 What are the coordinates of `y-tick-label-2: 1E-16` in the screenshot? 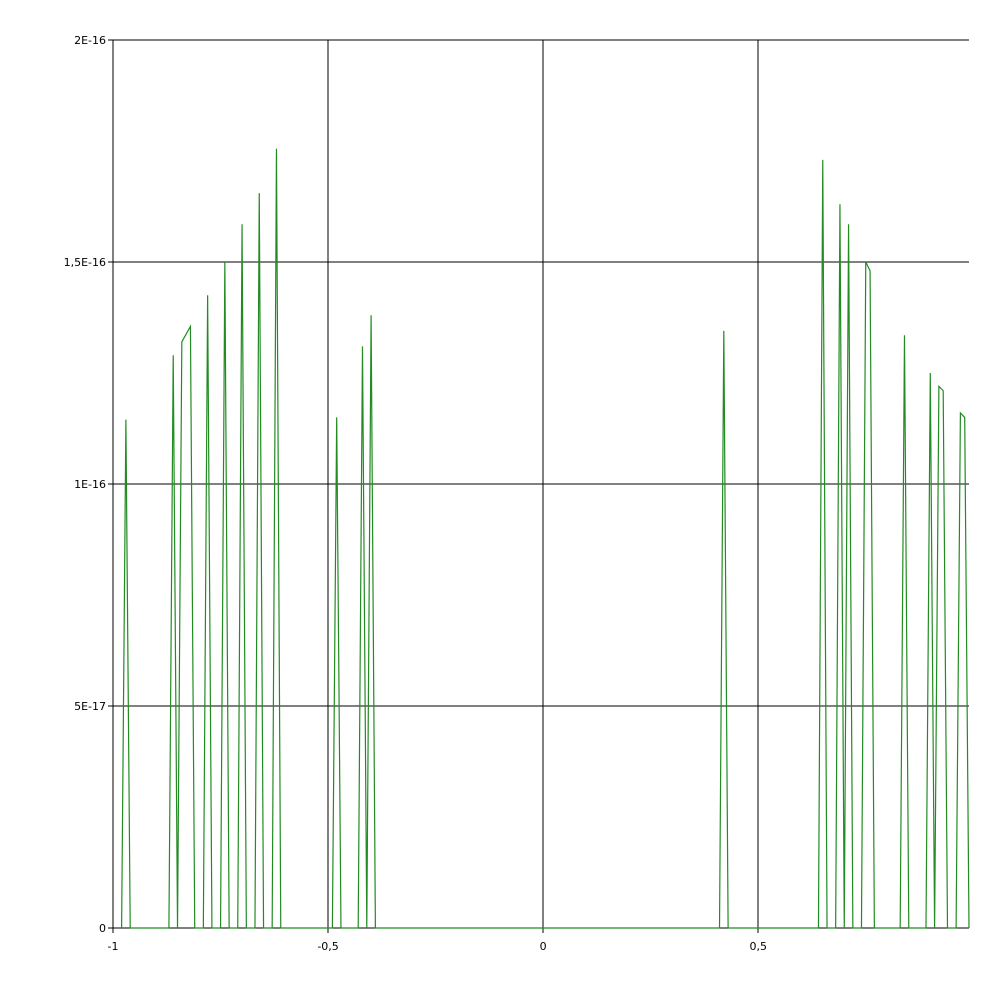 It's located at (90, 484).